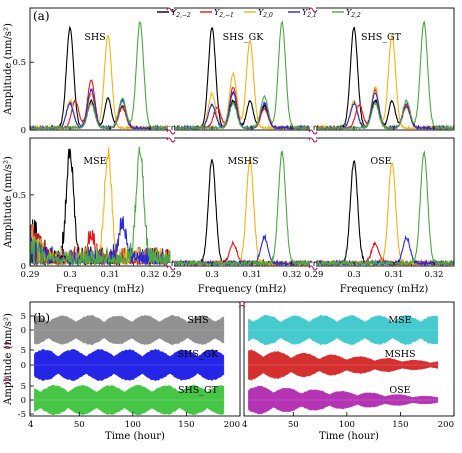 The height and width of the screenshot is (453, 462). I want to click on time-subplot-title-shs_gk: SHS_GK, so click(199, 354).